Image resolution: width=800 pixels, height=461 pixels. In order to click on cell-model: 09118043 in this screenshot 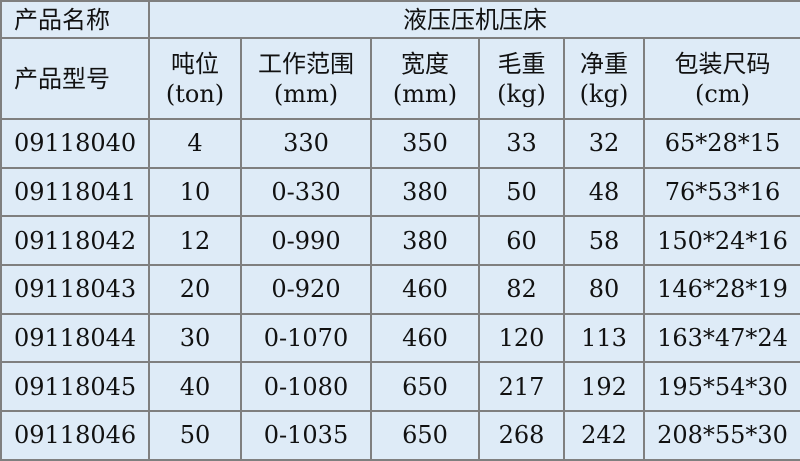, I will do `click(75, 289)`.